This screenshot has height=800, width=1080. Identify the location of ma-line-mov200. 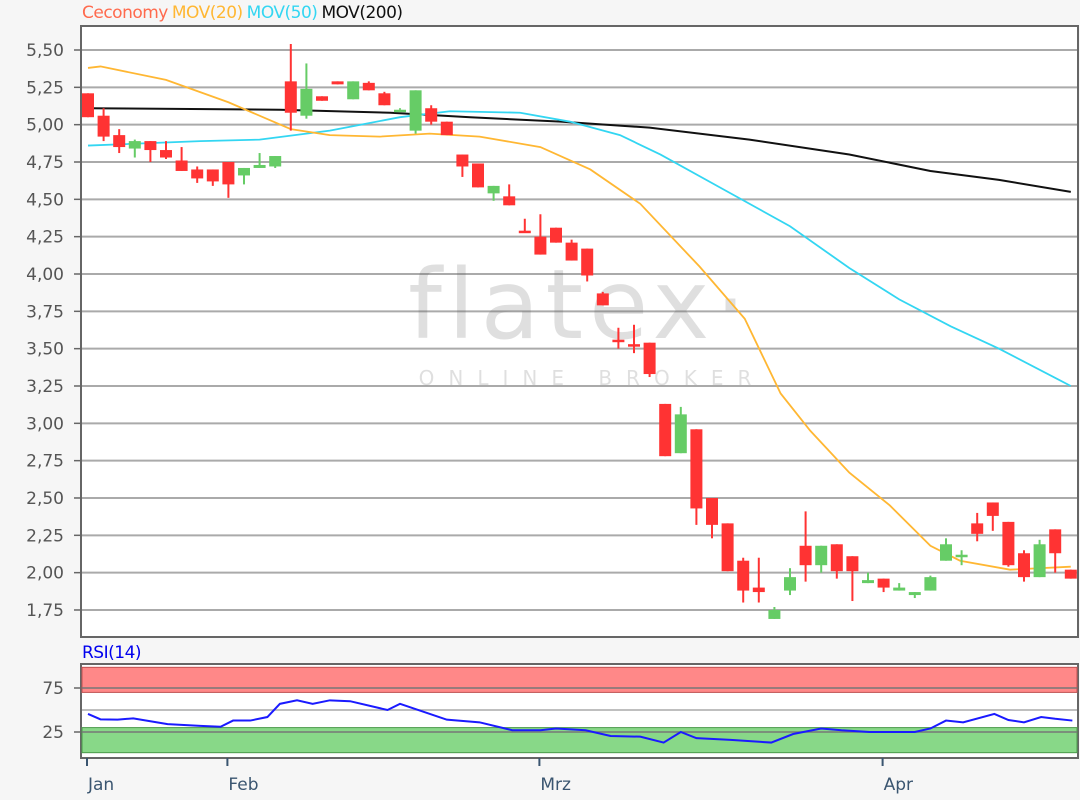
(579, 150).